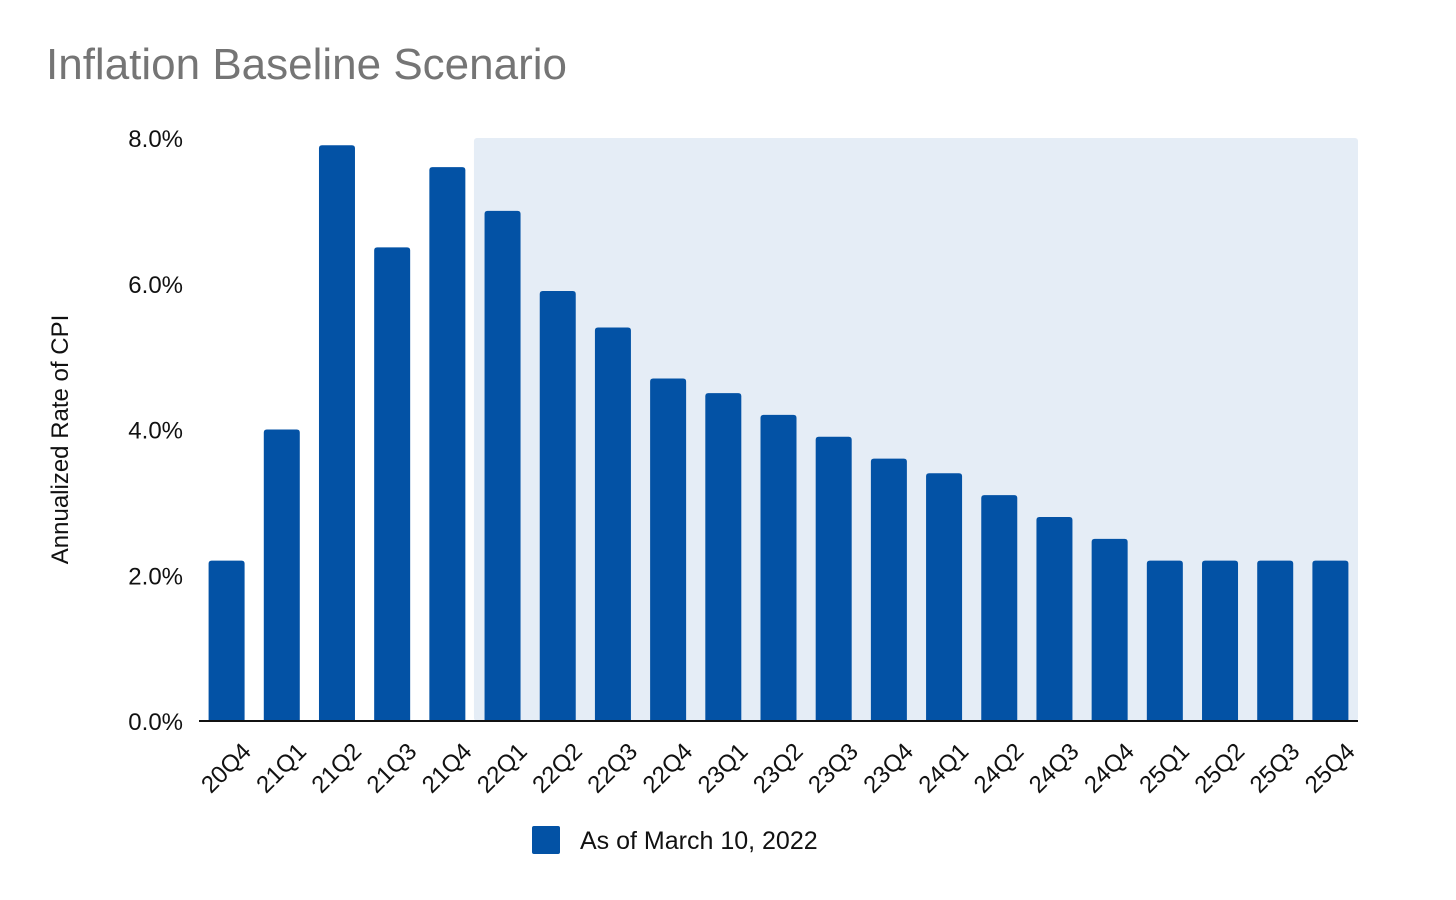 The width and height of the screenshot is (1456, 900). Describe the element at coordinates (723, 768) in the screenshot. I see `x-tick-label: 23Q1` at that location.